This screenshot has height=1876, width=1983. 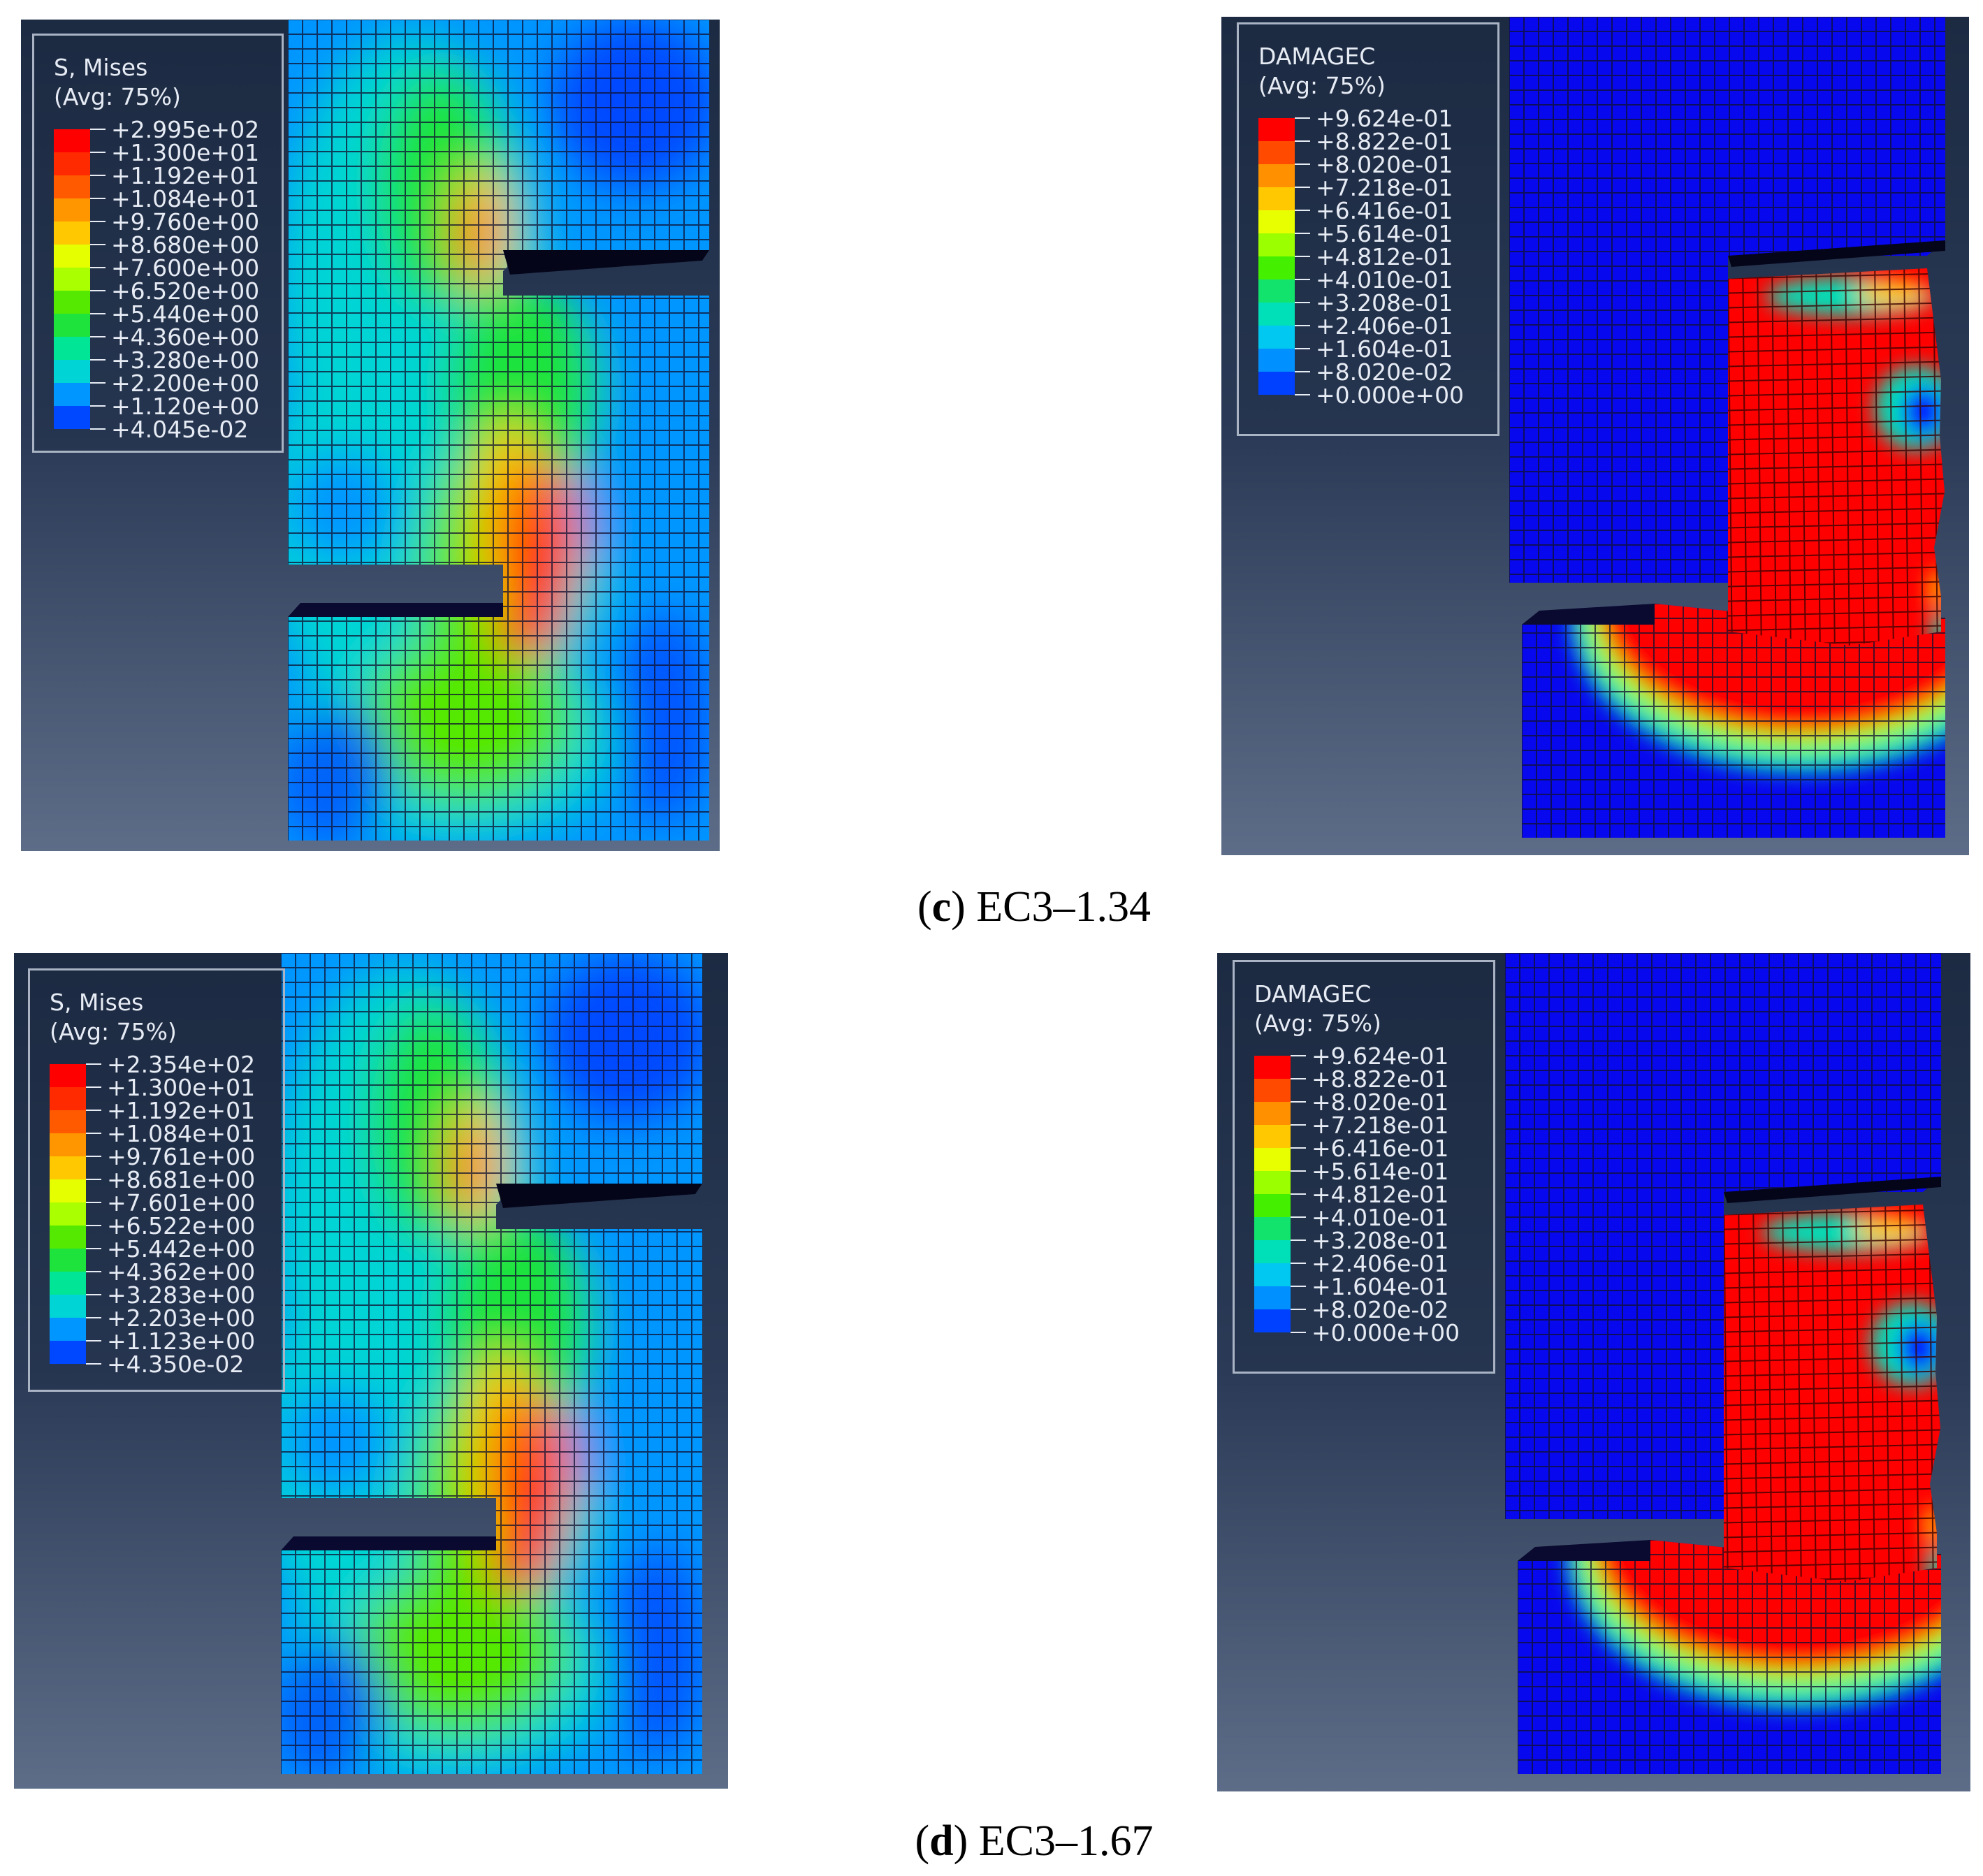 I want to click on caption-c: (c) EC3–1.34, so click(x=1034, y=907).